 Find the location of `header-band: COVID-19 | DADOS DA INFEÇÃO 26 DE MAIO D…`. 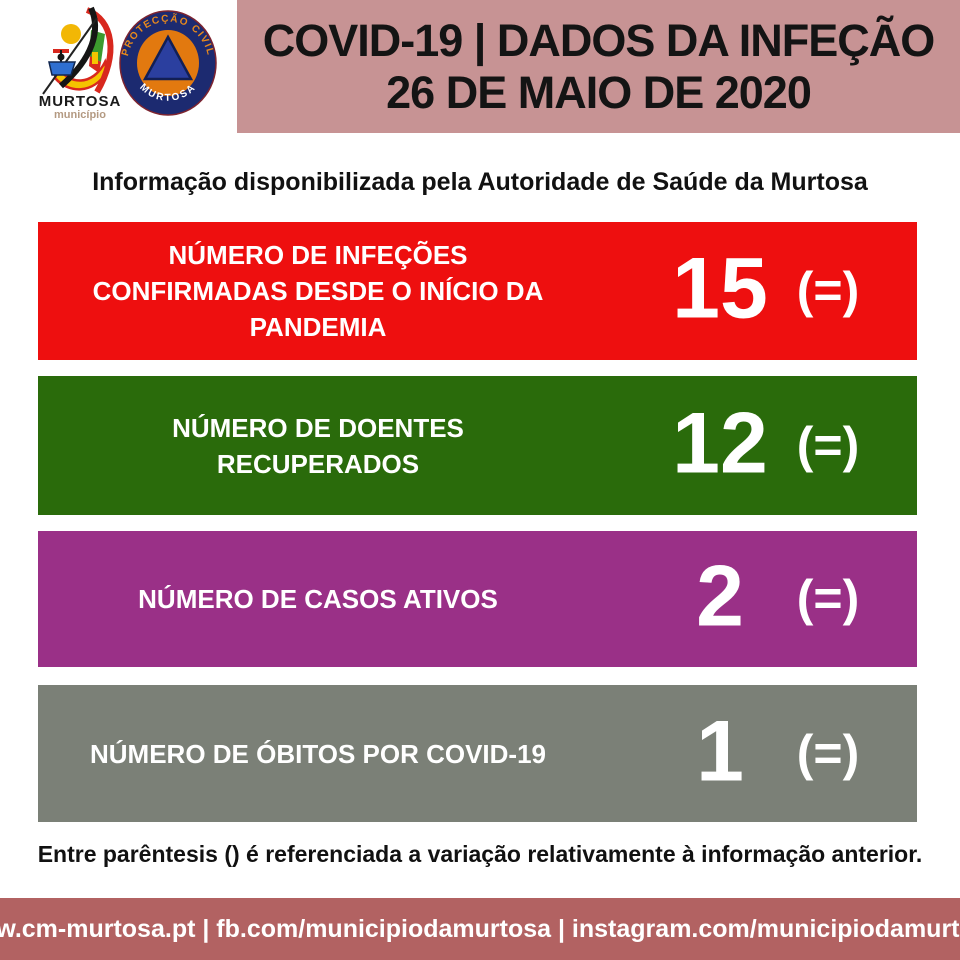

header-band: COVID-19 | DADOS DA INFEÇÃO 26 DE MAIO D… is located at coordinates (598, 66).